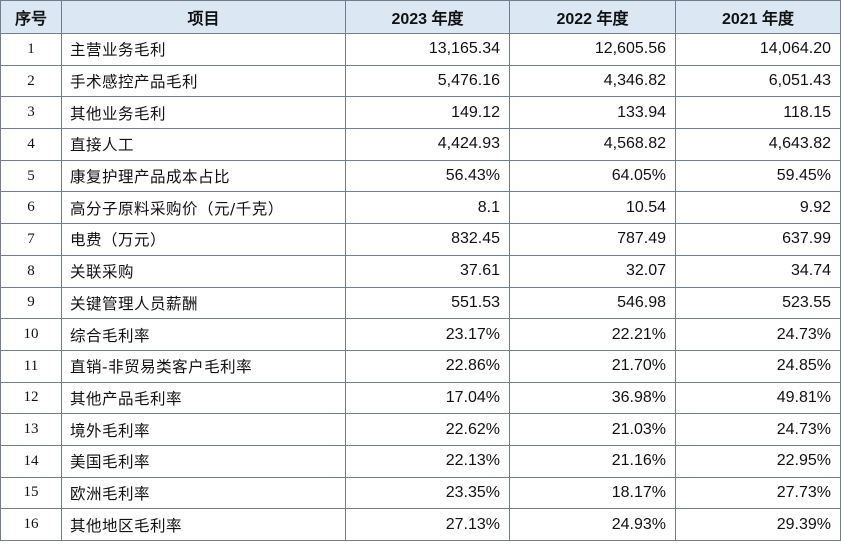  What do you see at coordinates (592, 366) in the screenshot?
I see `cell-2022: 21.70%` at bounding box center [592, 366].